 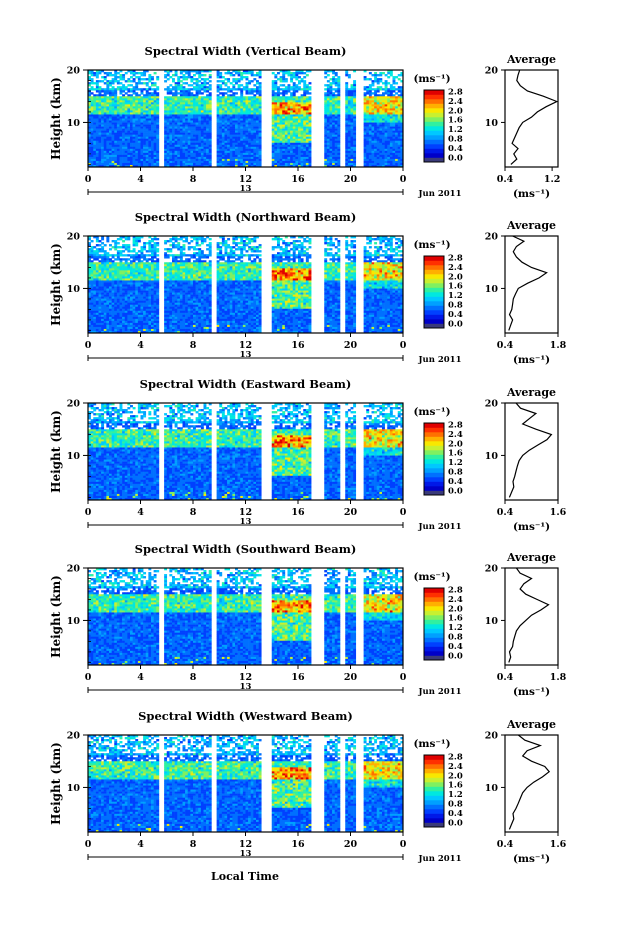 What do you see at coordinates (434, 115) in the screenshot?
I see `colorbar-segment` at bounding box center [434, 115].